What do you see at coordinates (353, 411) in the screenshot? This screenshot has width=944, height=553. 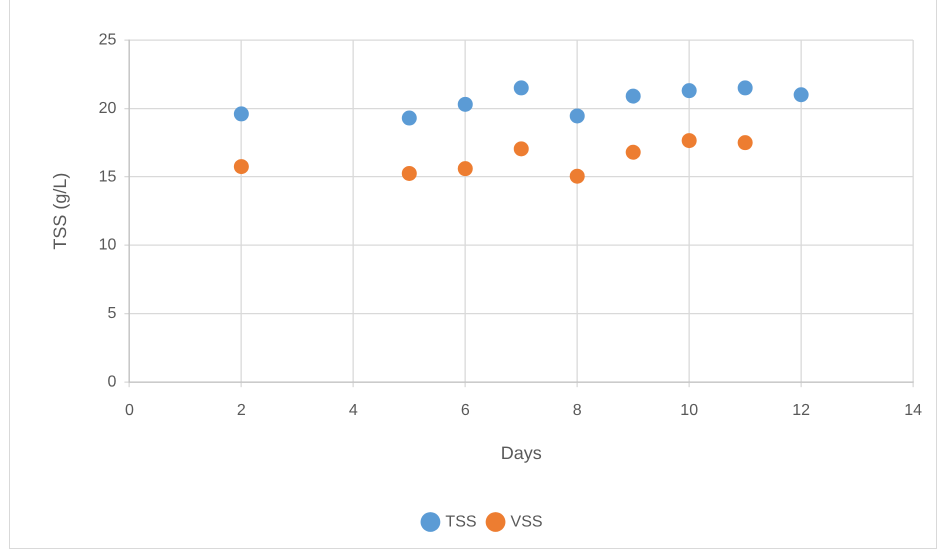 I see `x-tick-label: 4` at bounding box center [353, 411].